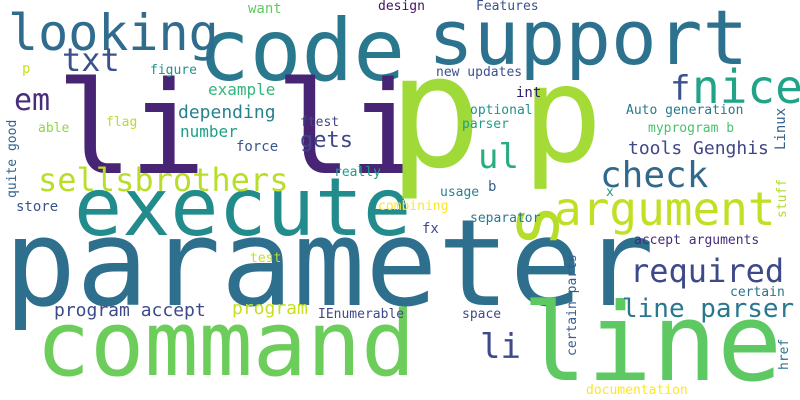 The width and height of the screenshot is (800, 400). What do you see at coordinates (665, 209) in the screenshot?
I see `word-argument: argument` at bounding box center [665, 209].